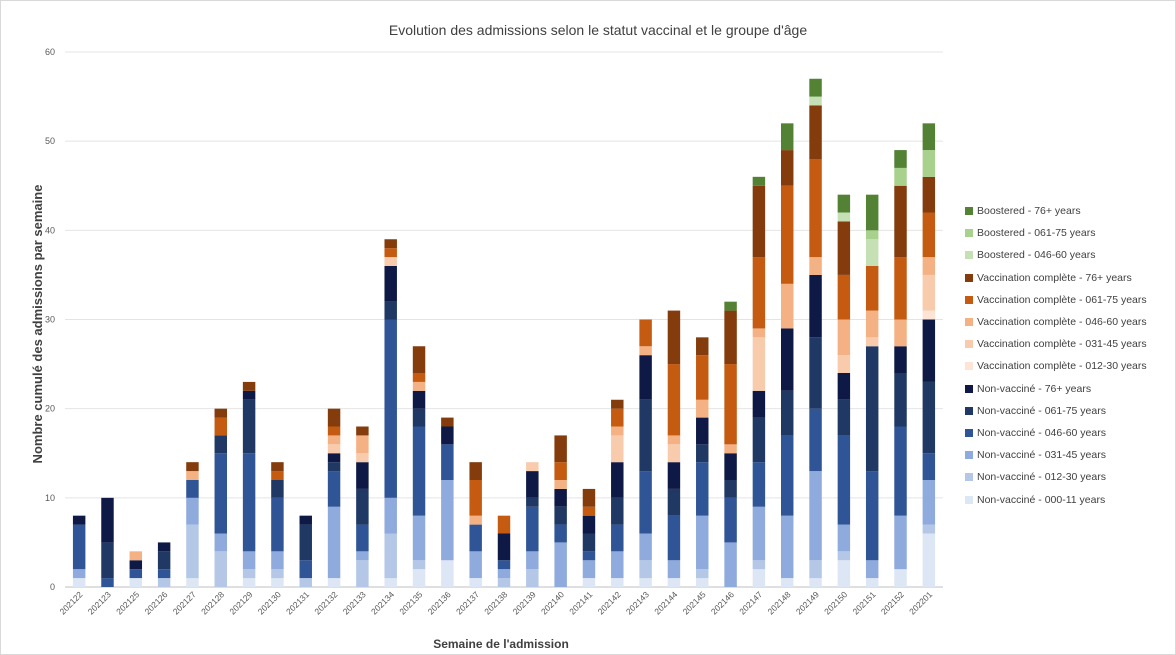 The width and height of the screenshot is (1176, 655). I want to click on x-tick-label: 202131, so click(297, 602).